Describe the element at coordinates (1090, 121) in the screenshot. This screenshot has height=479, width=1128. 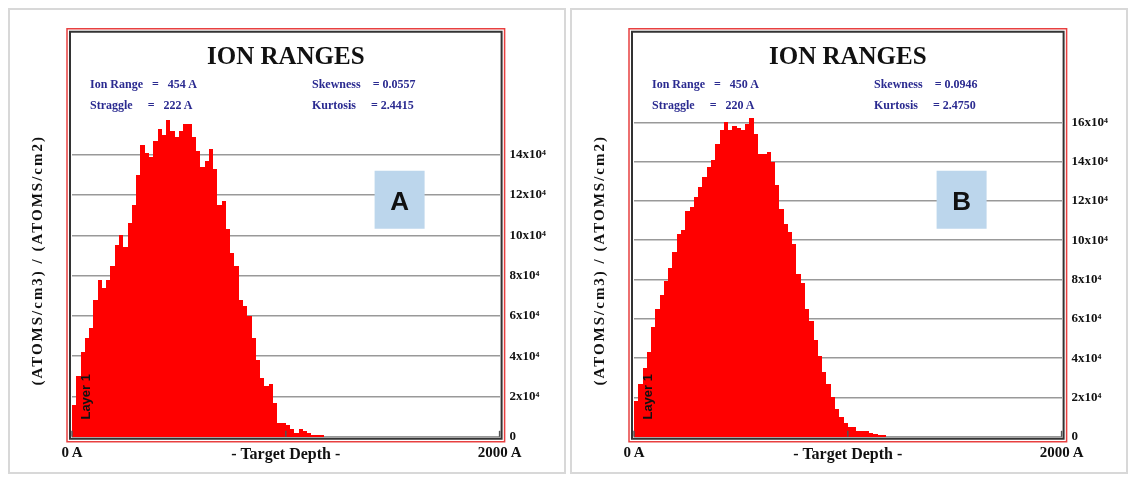
I see `y-tick-label: 16x10⁴` at that location.